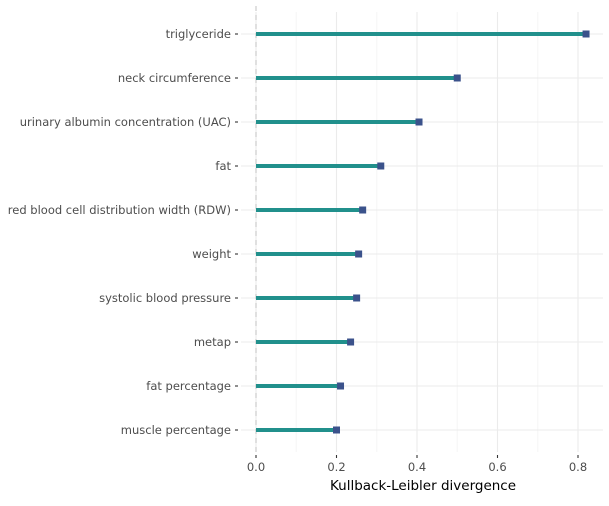 The image size is (609, 506). What do you see at coordinates (497, 467) in the screenshot?
I see `x-tick-label: 0.6` at bounding box center [497, 467].